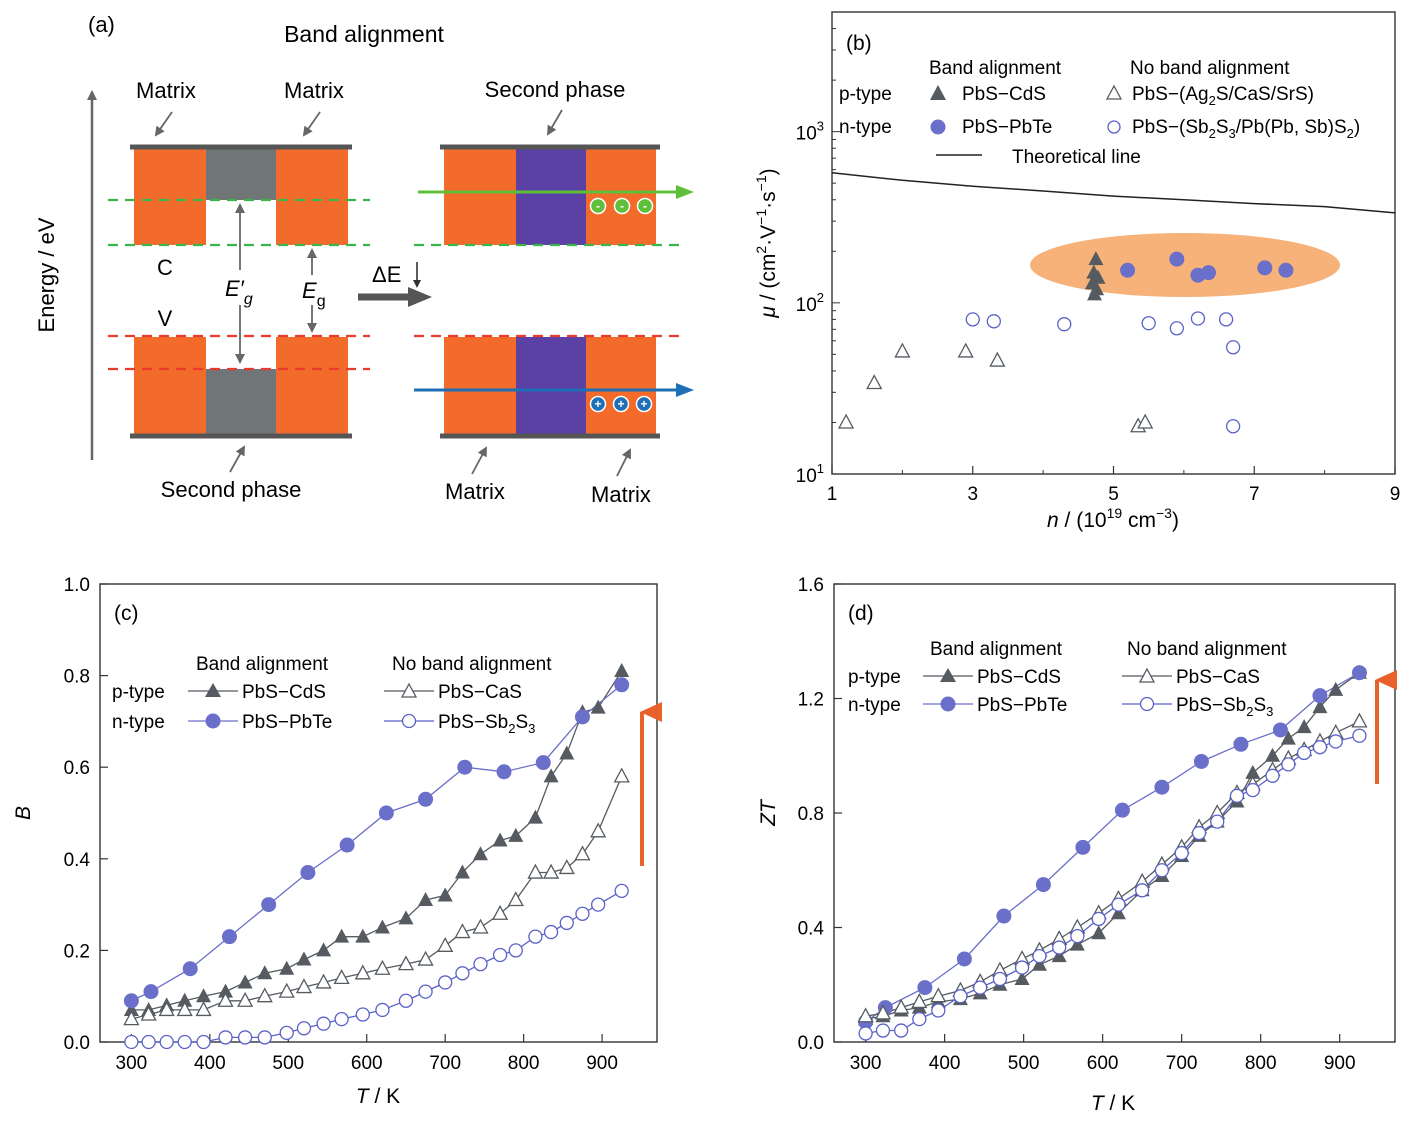 The height and width of the screenshot is (1126, 1418). What do you see at coordinates (1210, 68) in the screenshot?
I see `legend-header-no-band-alignment: No band alignment` at bounding box center [1210, 68].